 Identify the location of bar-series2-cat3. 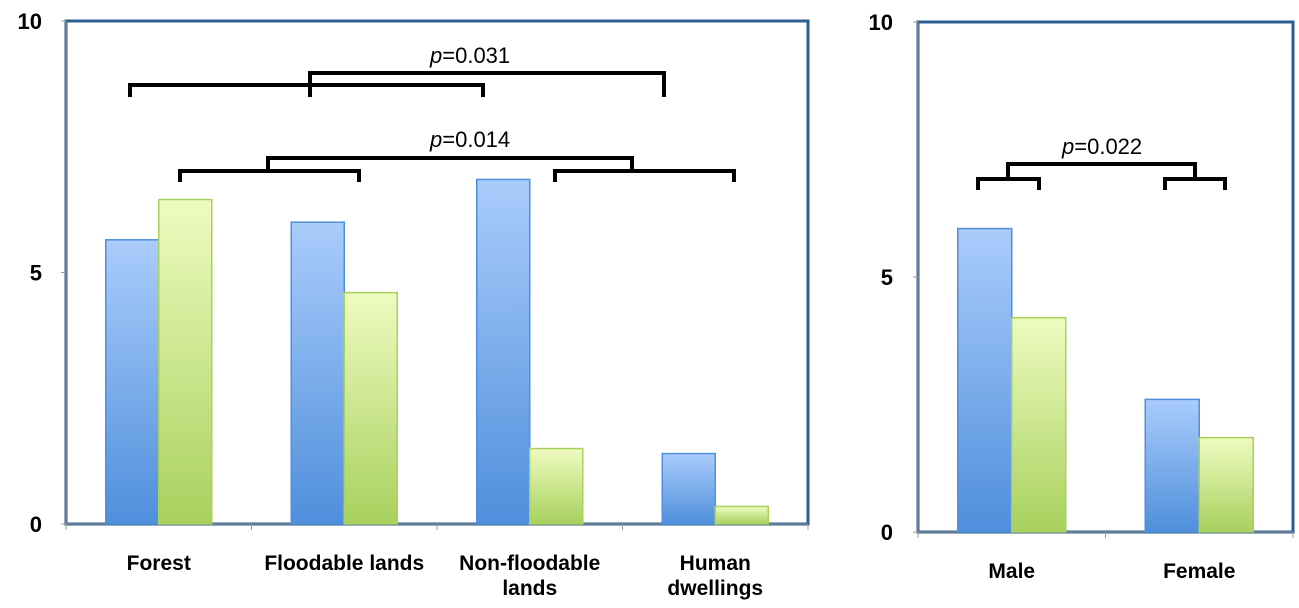
(556, 486).